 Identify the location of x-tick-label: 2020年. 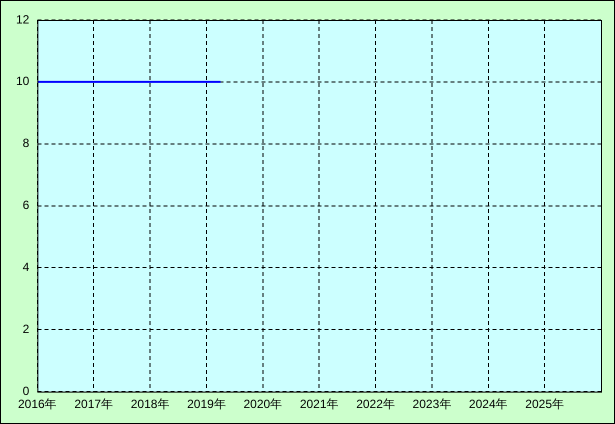
(262, 404).